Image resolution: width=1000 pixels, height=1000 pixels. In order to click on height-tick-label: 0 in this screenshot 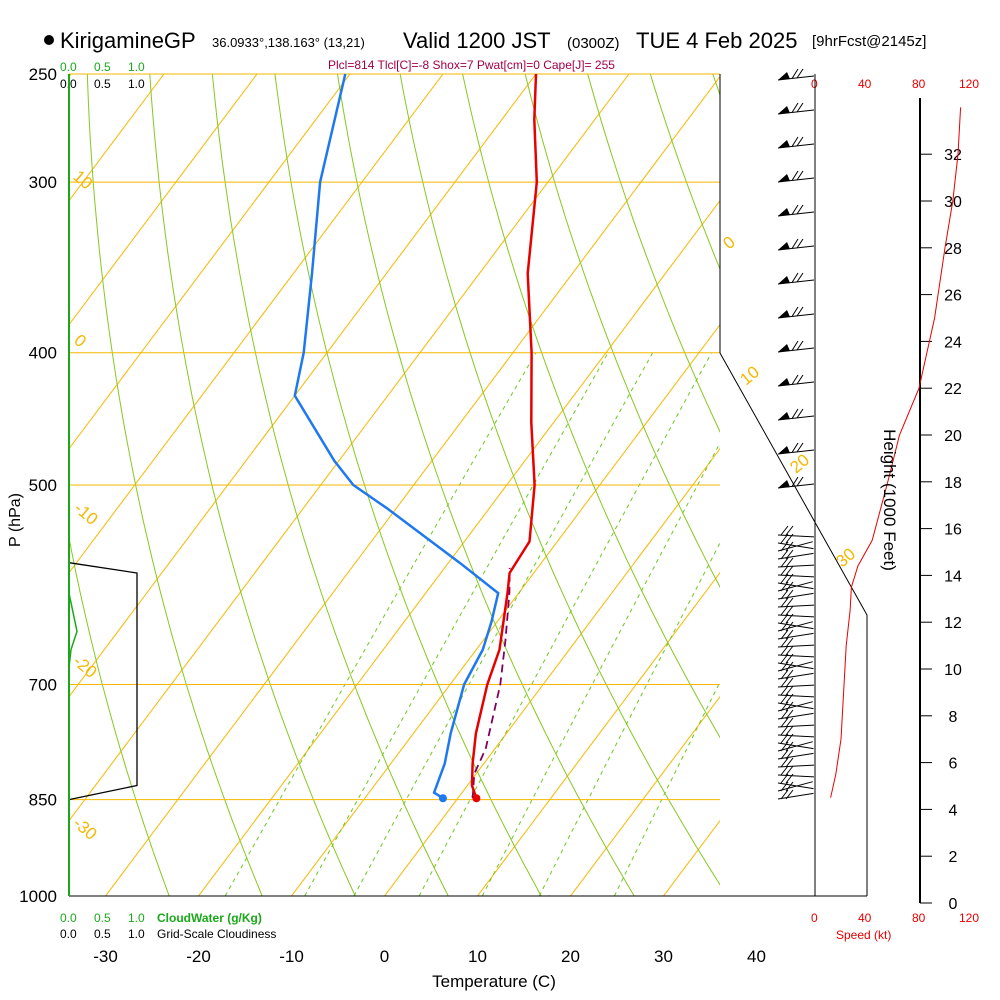, I will do `click(953, 904)`.